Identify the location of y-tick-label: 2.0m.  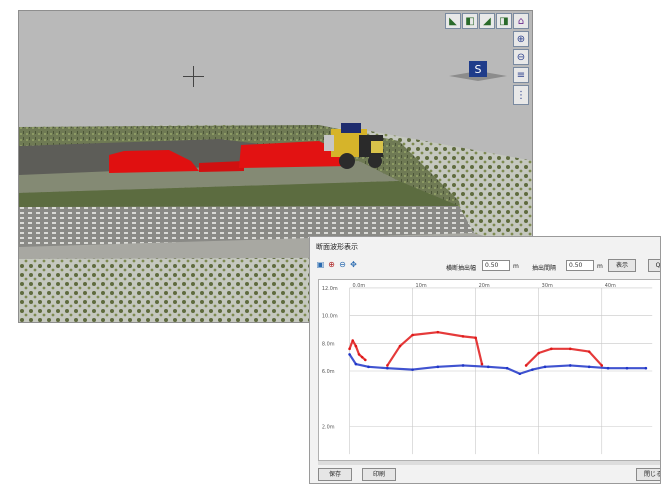
(328, 427).